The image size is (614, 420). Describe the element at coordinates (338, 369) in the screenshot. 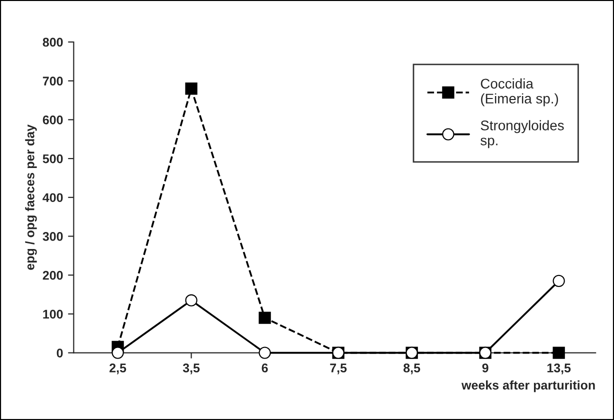

I see `x-tick-label: 7,5` at that location.